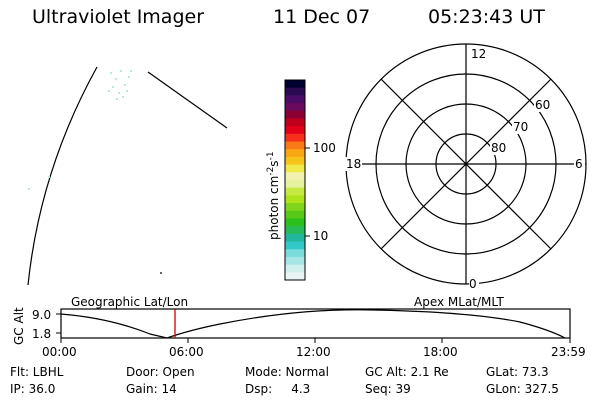 The width and height of the screenshot is (600, 400). What do you see at coordinates (160, 372) in the screenshot?
I see `door-readout: Door: Open` at bounding box center [160, 372].